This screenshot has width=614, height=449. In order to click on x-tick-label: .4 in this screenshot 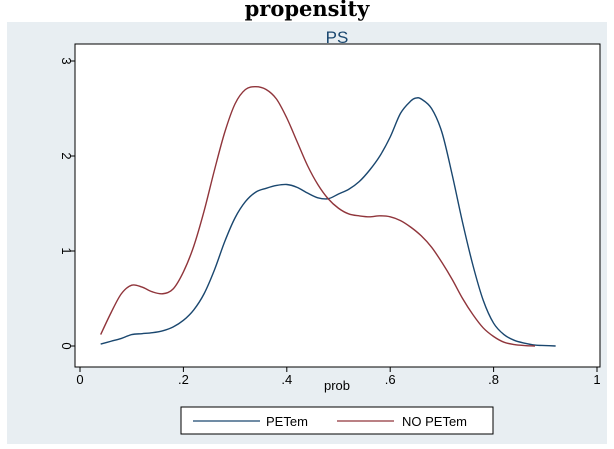, I will do `click(286, 379)`.